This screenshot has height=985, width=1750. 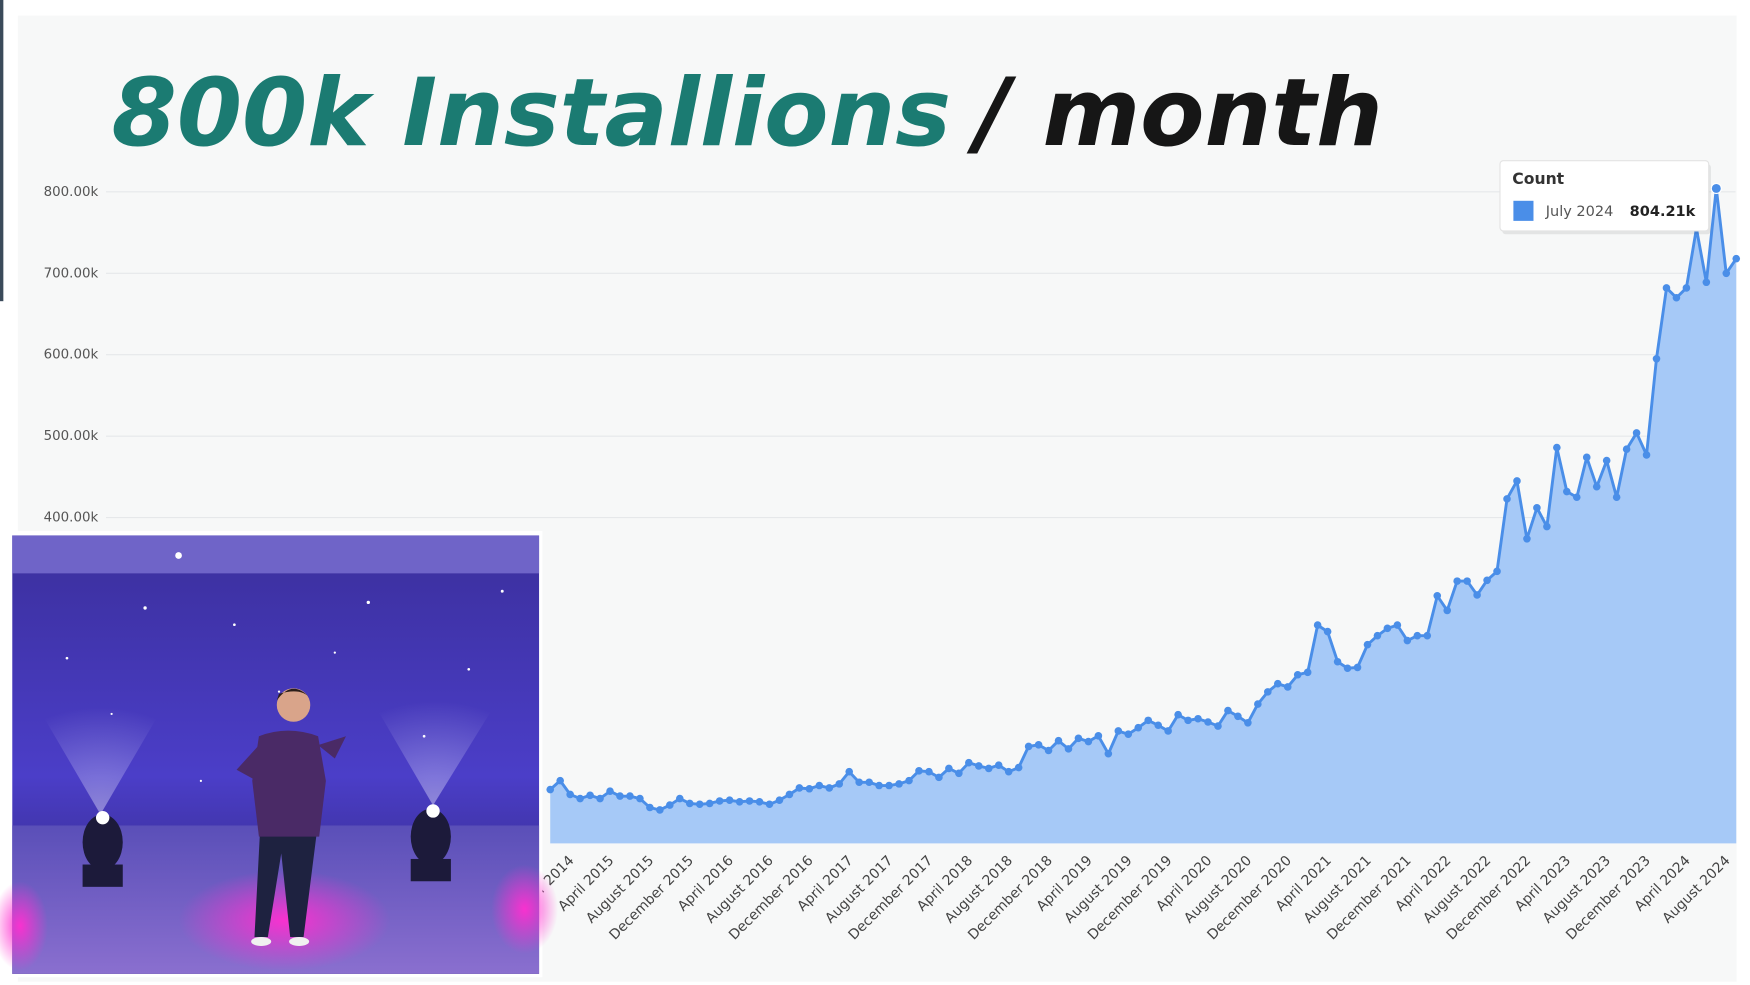 What do you see at coordinates (71, 436) in the screenshot?
I see `y-tick-label: 500.00k` at bounding box center [71, 436].